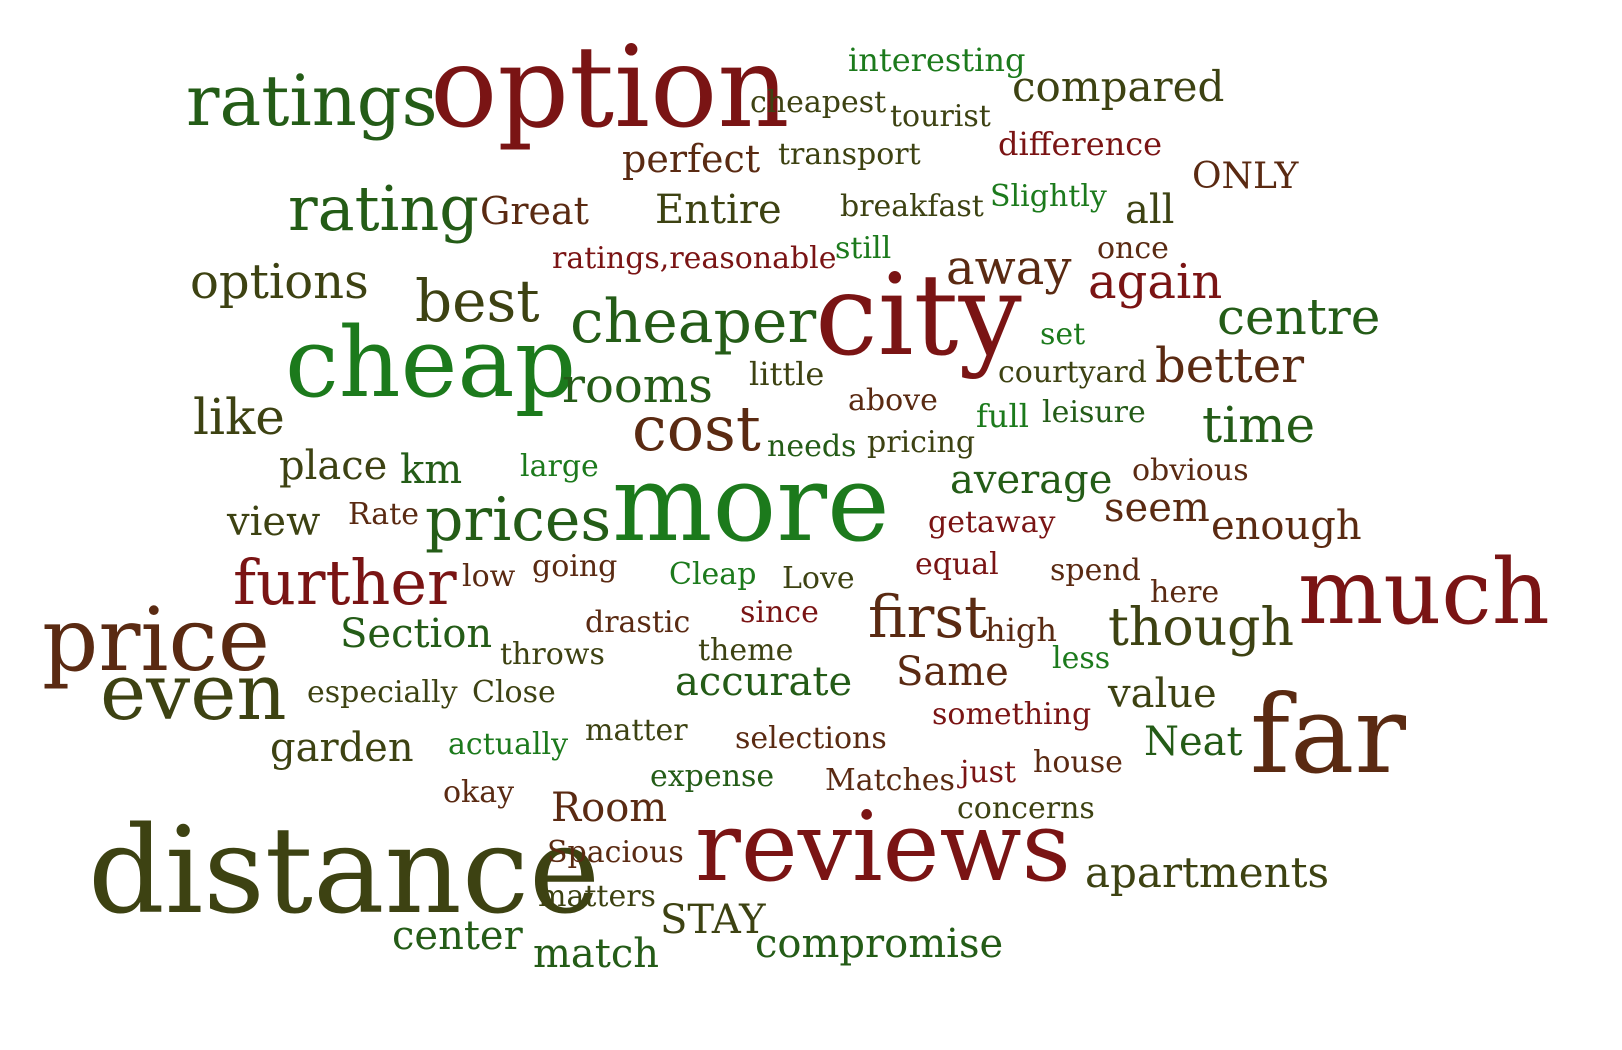  What do you see at coordinates (818, 578) in the screenshot?
I see `word-love: Love` at bounding box center [818, 578].